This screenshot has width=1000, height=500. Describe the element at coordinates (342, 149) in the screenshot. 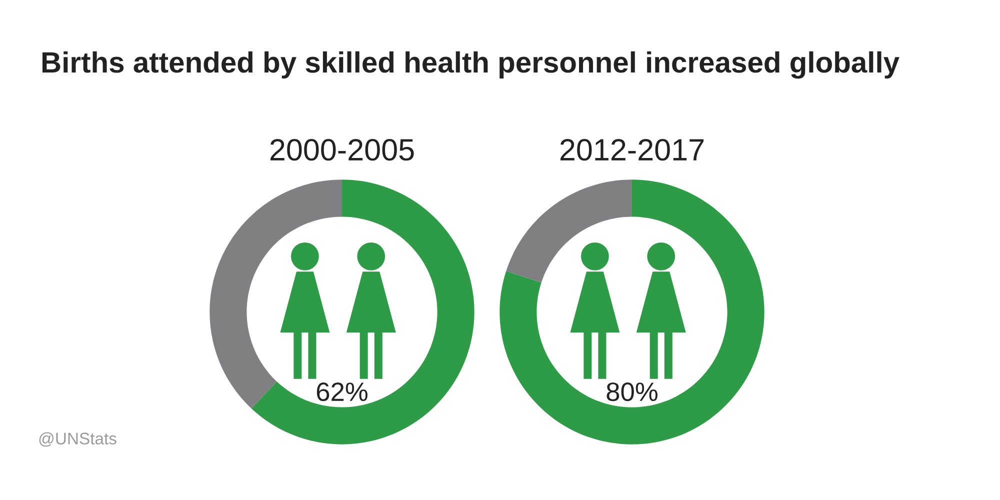

I see `chart-title: 2000-2005` at that location.